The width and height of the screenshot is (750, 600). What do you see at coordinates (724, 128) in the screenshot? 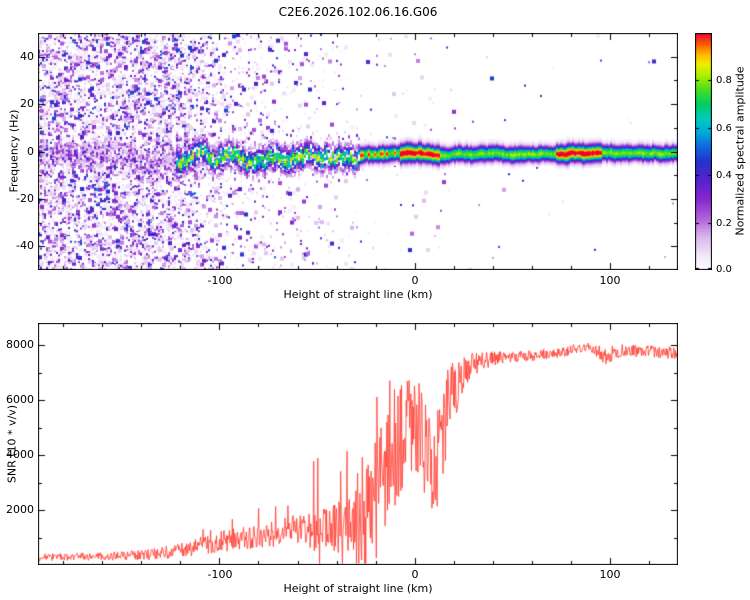
I see `colorbar-tick-label: 0.6` at bounding box center [724, 128].